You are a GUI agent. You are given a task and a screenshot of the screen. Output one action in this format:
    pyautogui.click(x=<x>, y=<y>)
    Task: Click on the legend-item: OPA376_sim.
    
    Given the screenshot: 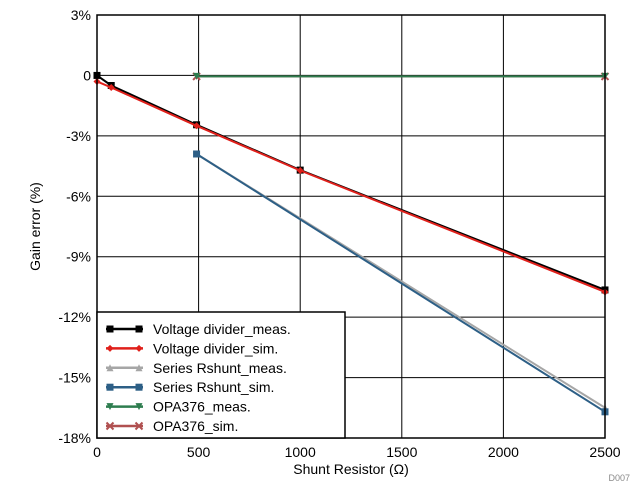 What is the action you would take?
    pyautogui.click(x=171, y=426)
    